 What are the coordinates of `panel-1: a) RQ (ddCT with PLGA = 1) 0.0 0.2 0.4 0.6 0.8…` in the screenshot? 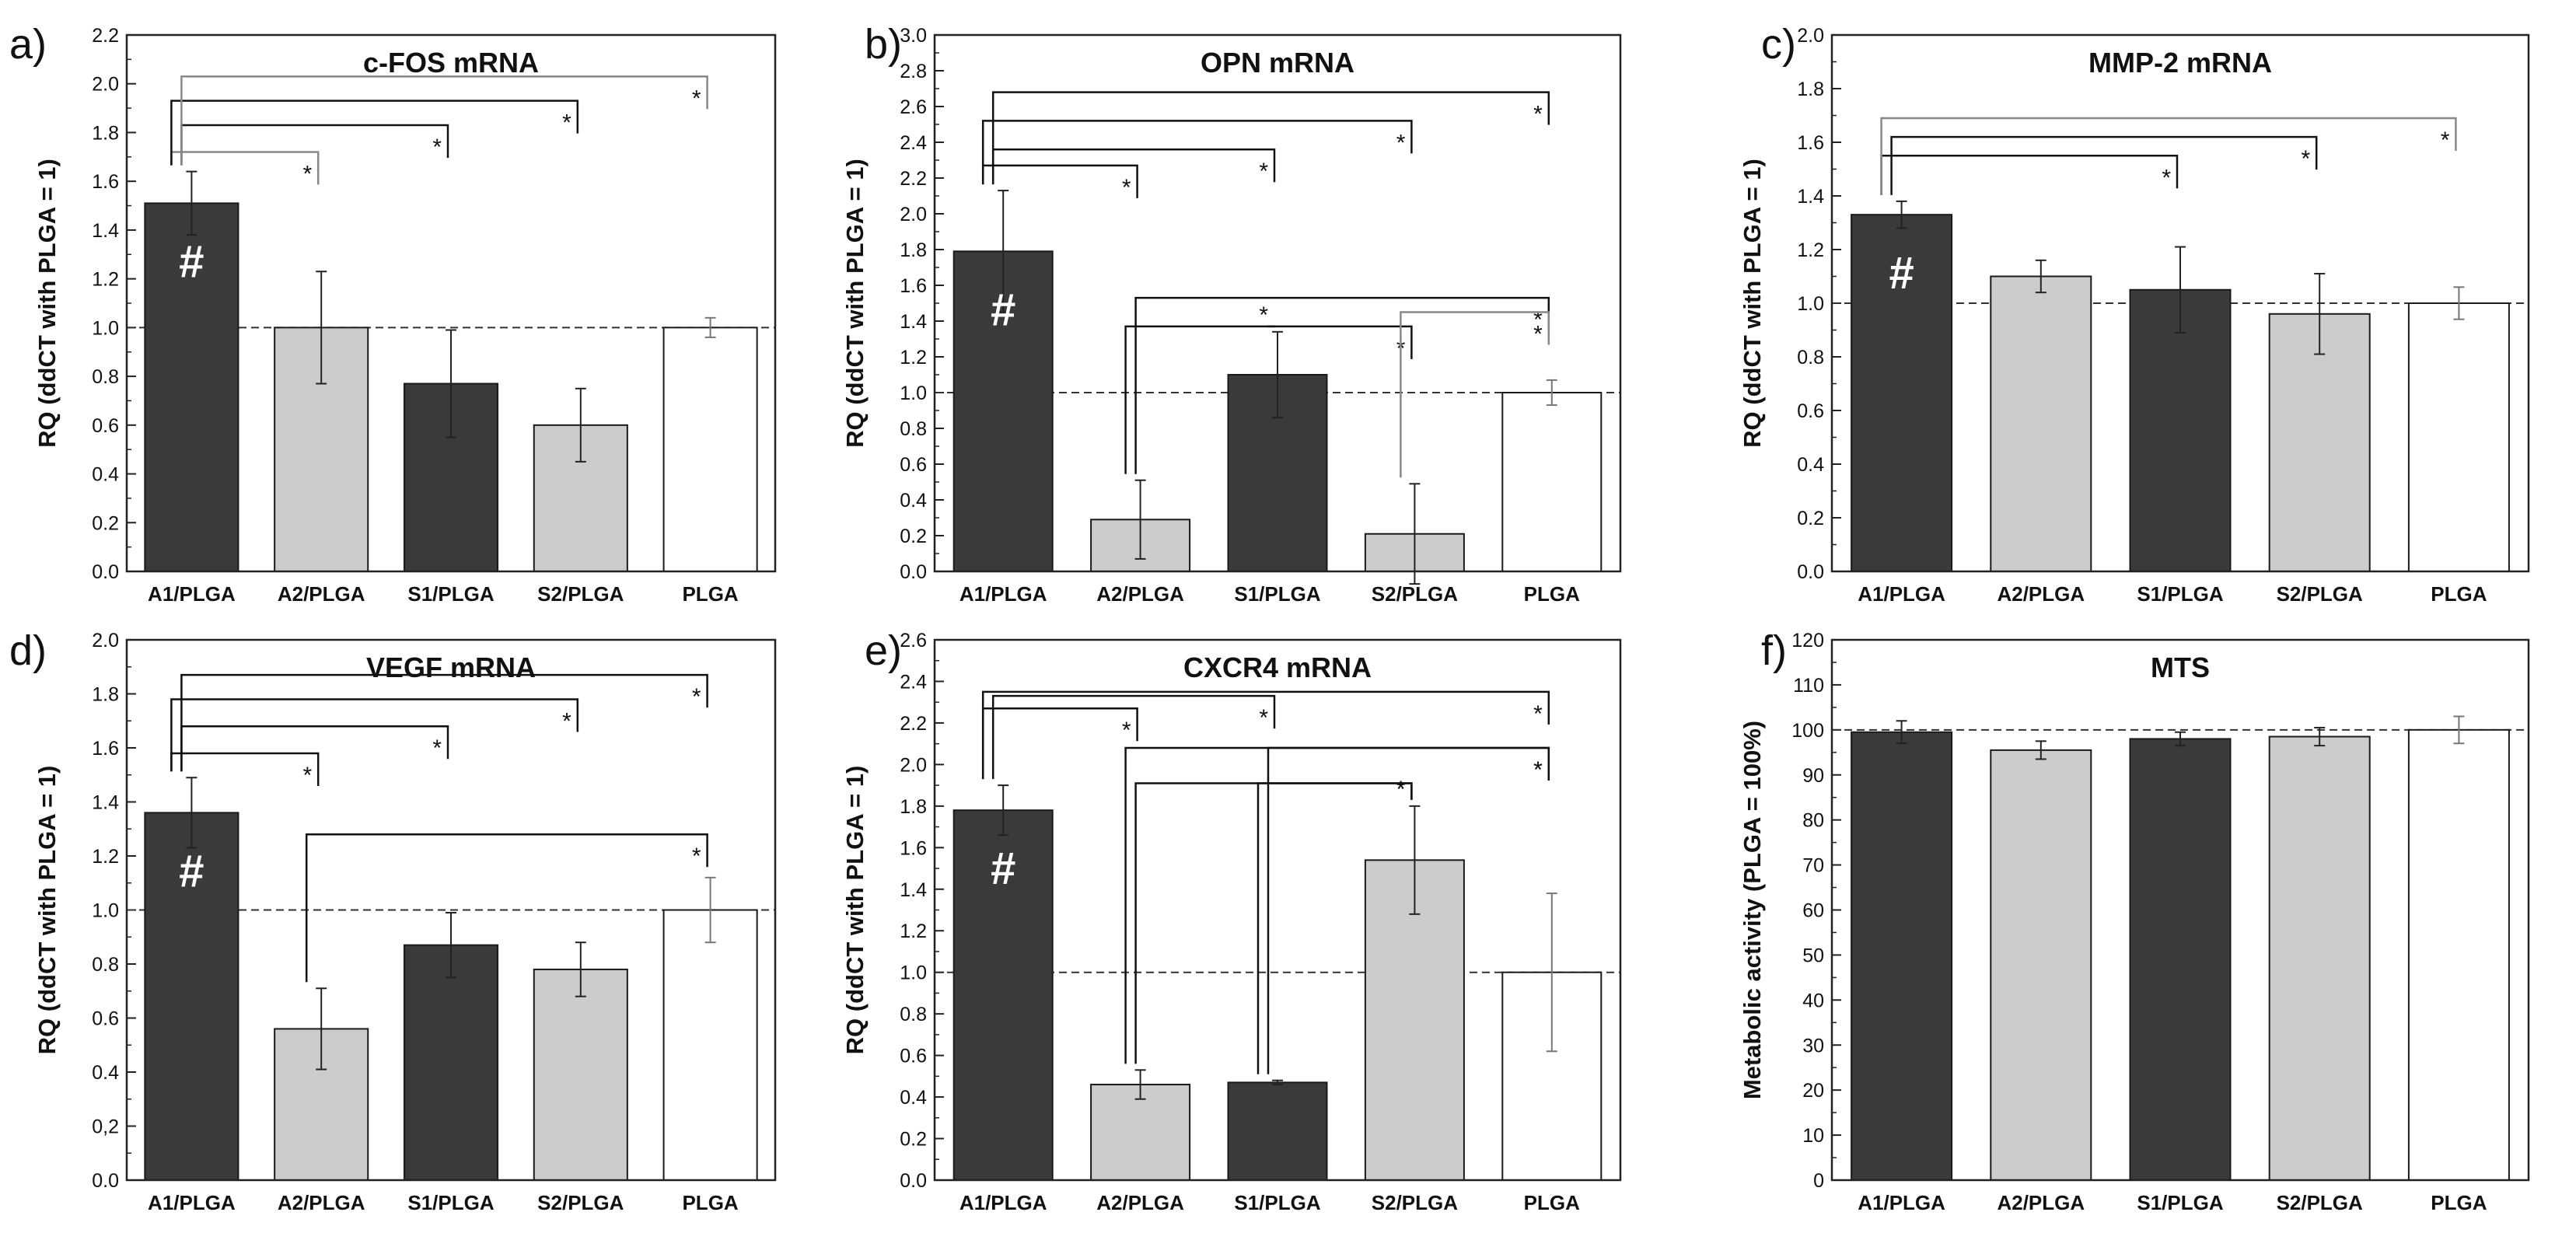 It's located at (393, 313).